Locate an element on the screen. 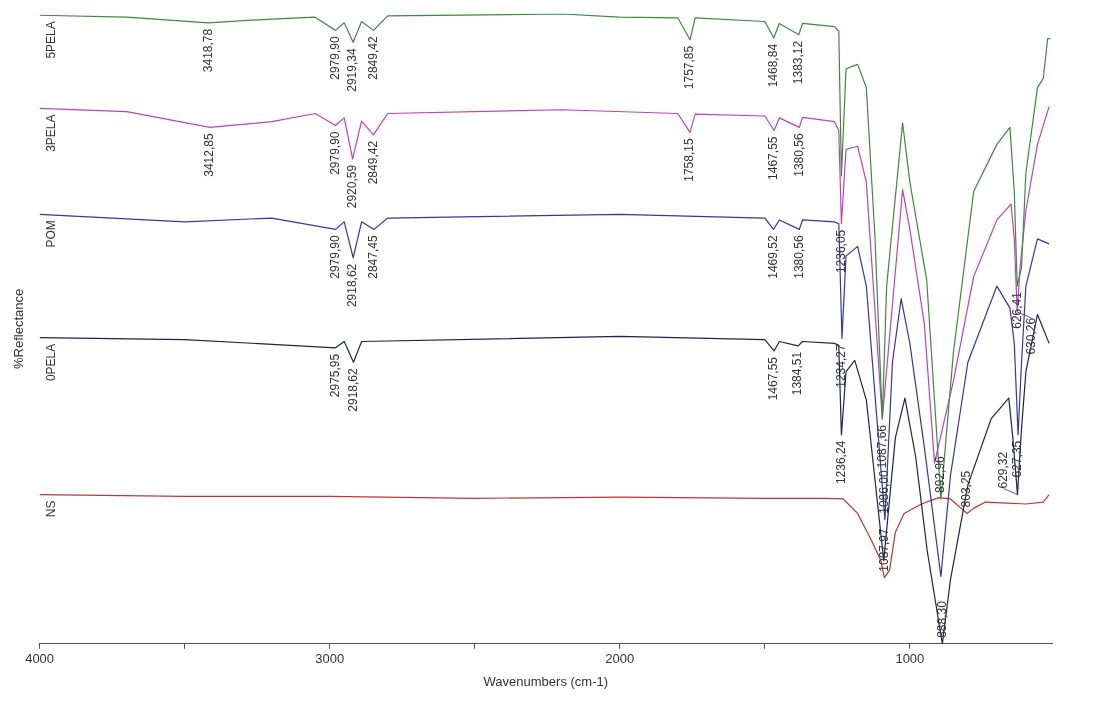 The image size is (1110, 712). x-tick-label: 1000 is located at coordinates (910, 659).